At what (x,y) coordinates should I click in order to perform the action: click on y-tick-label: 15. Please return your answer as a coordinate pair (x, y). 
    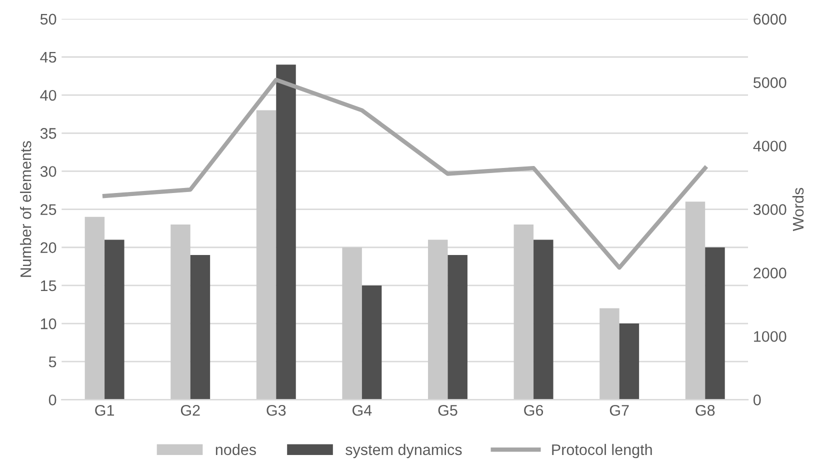
    Looking at the image, I should click on (48, 286).